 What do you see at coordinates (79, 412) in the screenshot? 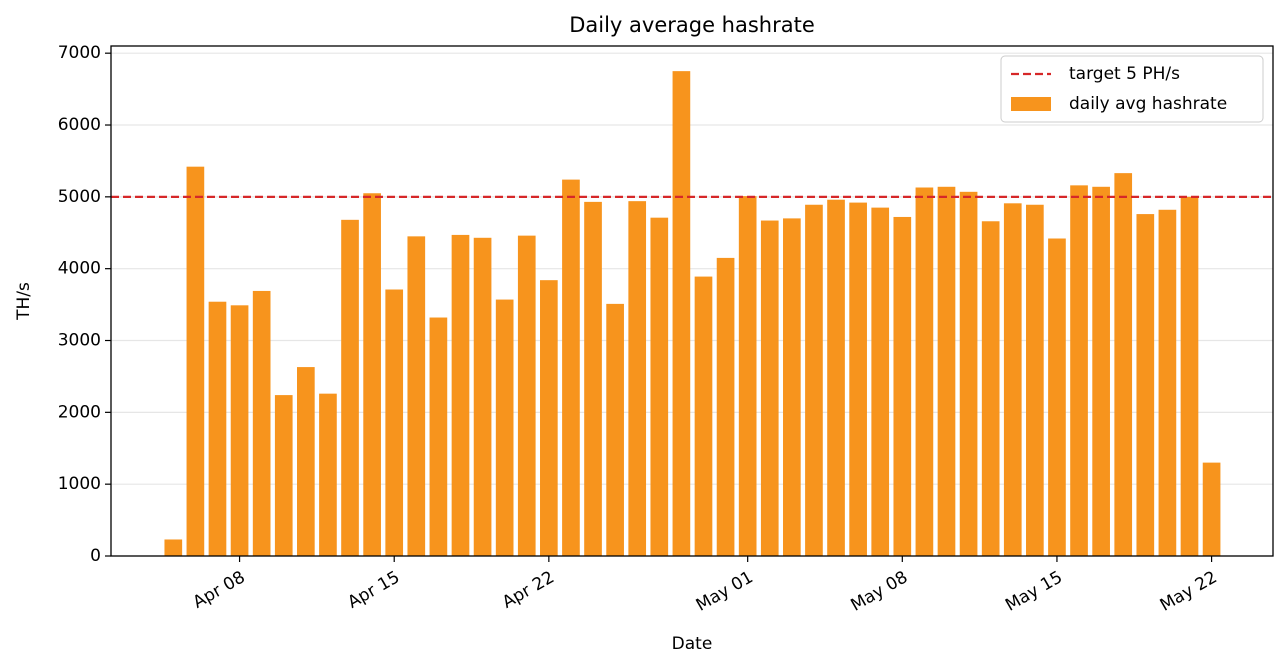
I see `y-tick-label: 2000` at bounding box center [79, 412].